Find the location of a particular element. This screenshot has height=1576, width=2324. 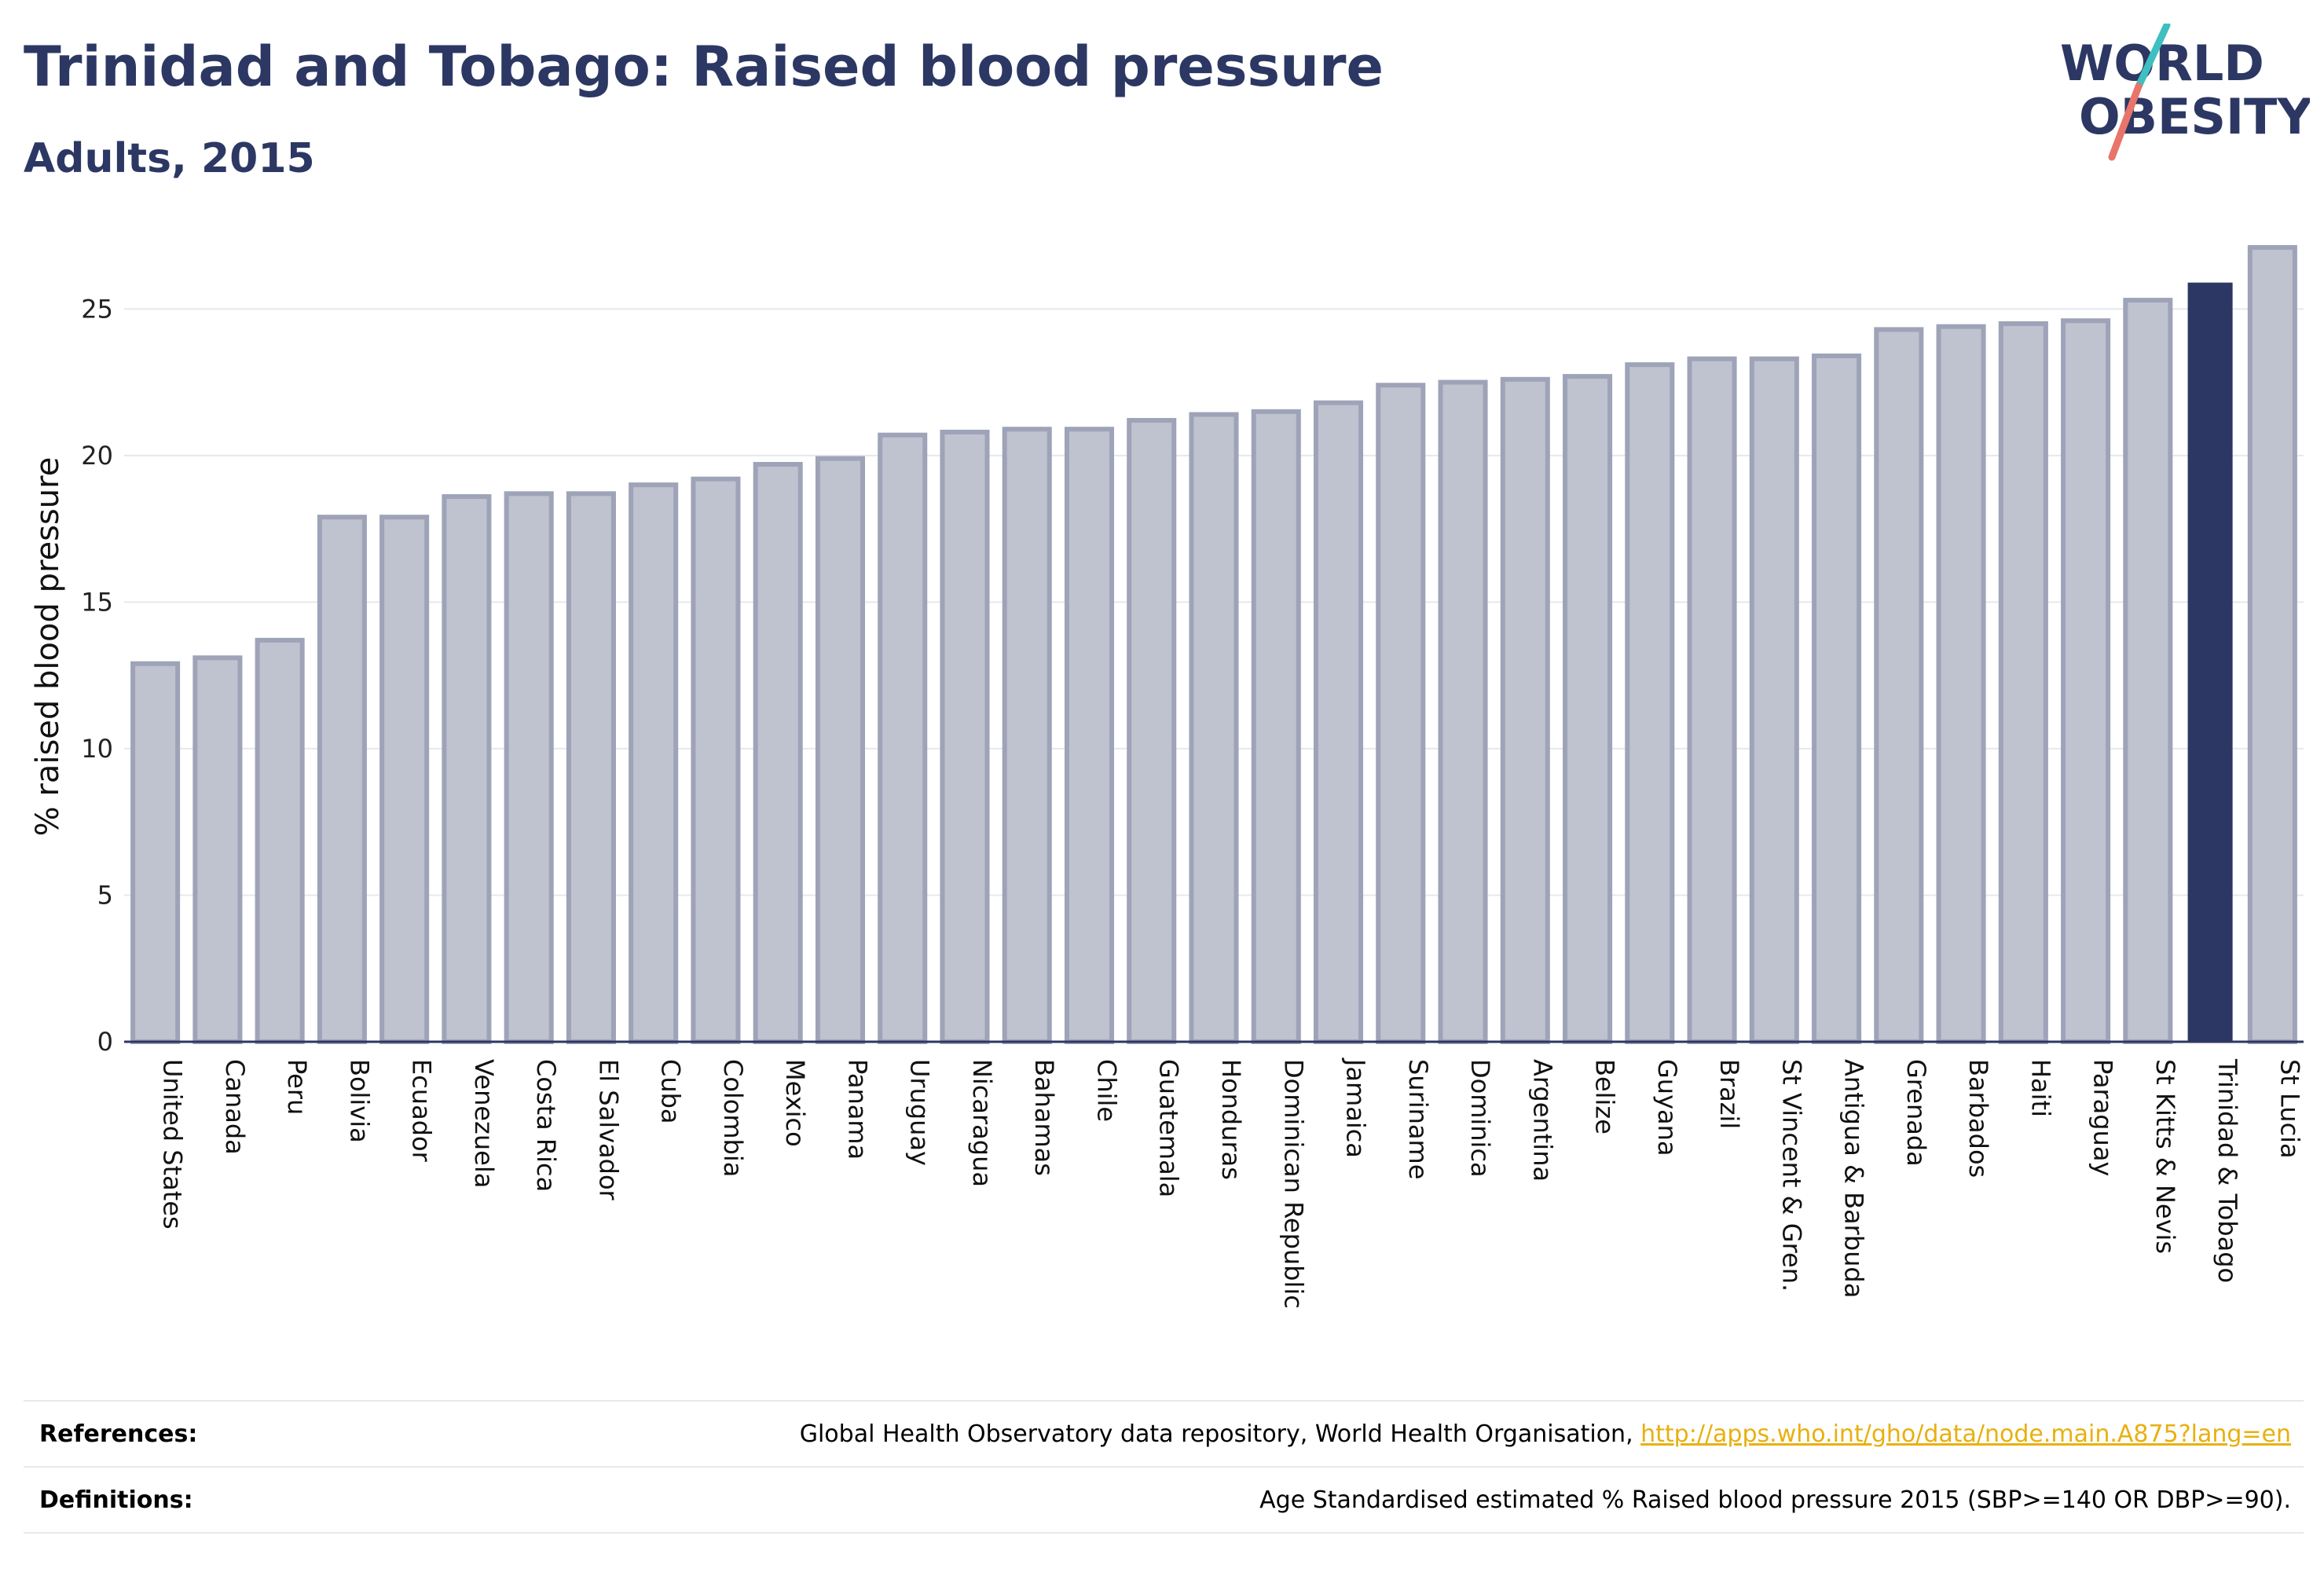

x-tick-label: Grenada is located at coordinates (1916, 1113).